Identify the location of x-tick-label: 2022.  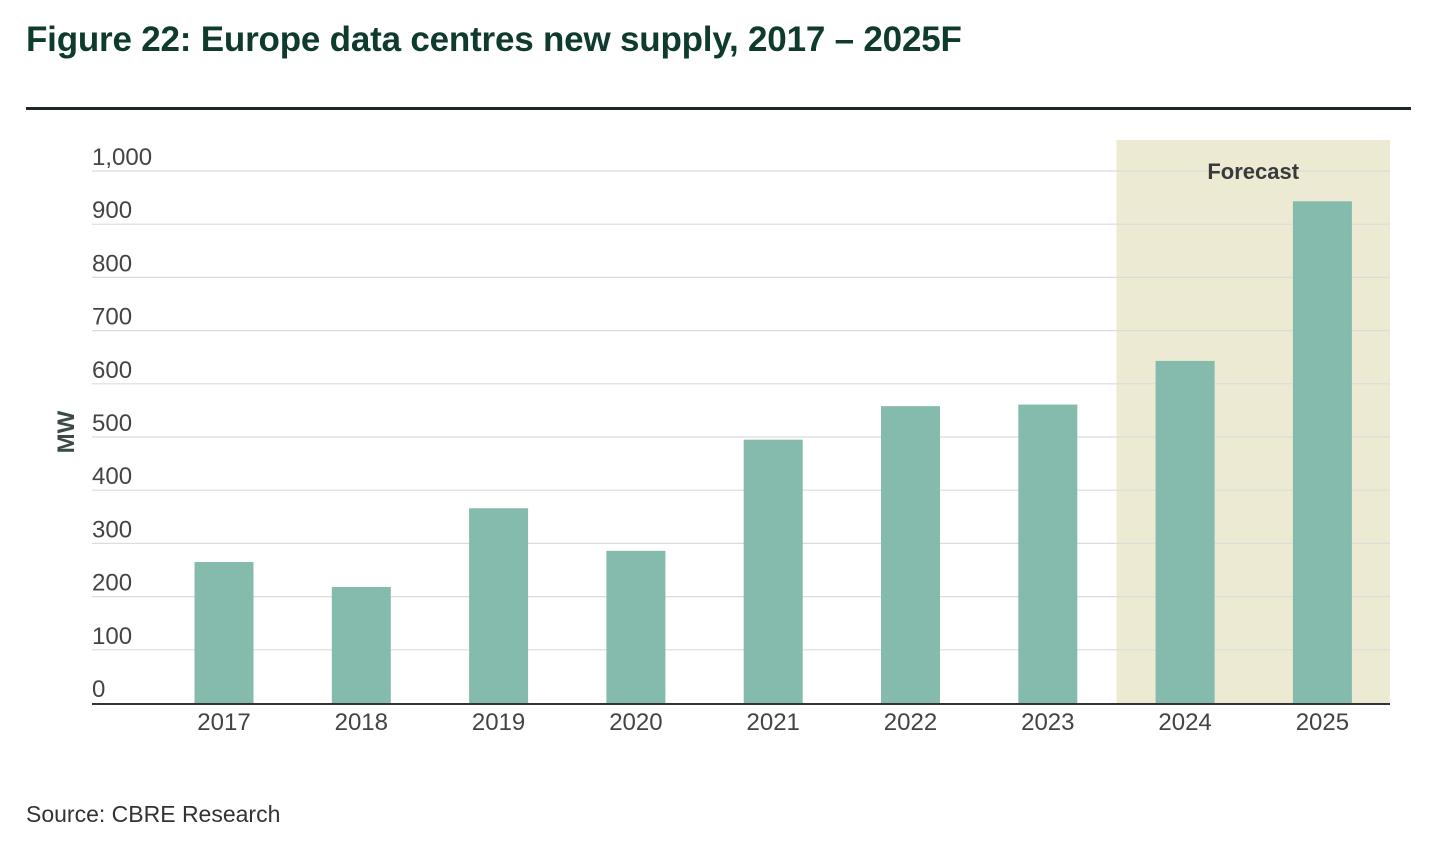
(910, 722).